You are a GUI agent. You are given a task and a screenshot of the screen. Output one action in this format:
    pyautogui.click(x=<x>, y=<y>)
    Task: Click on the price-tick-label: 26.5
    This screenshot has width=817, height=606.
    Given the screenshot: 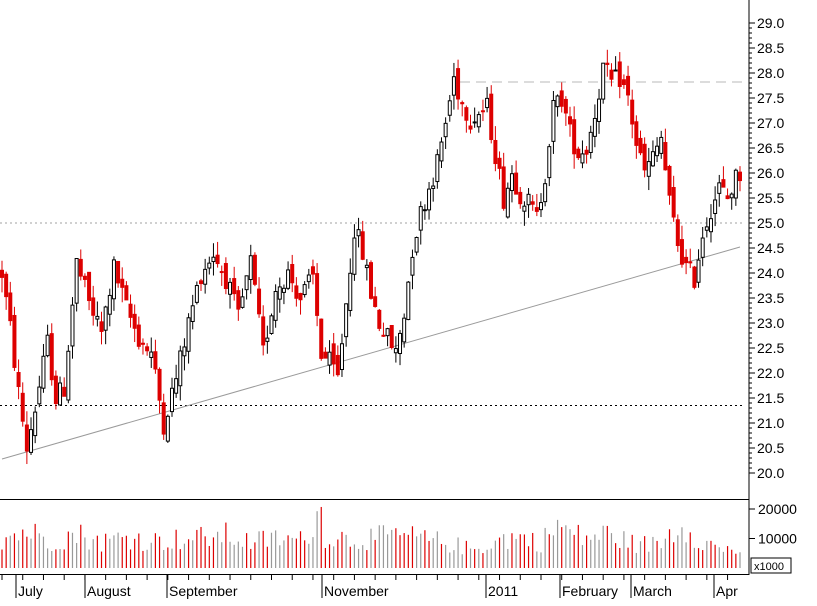 What is the action you would take?
    pyautogui.click(x=770, y=148)
    